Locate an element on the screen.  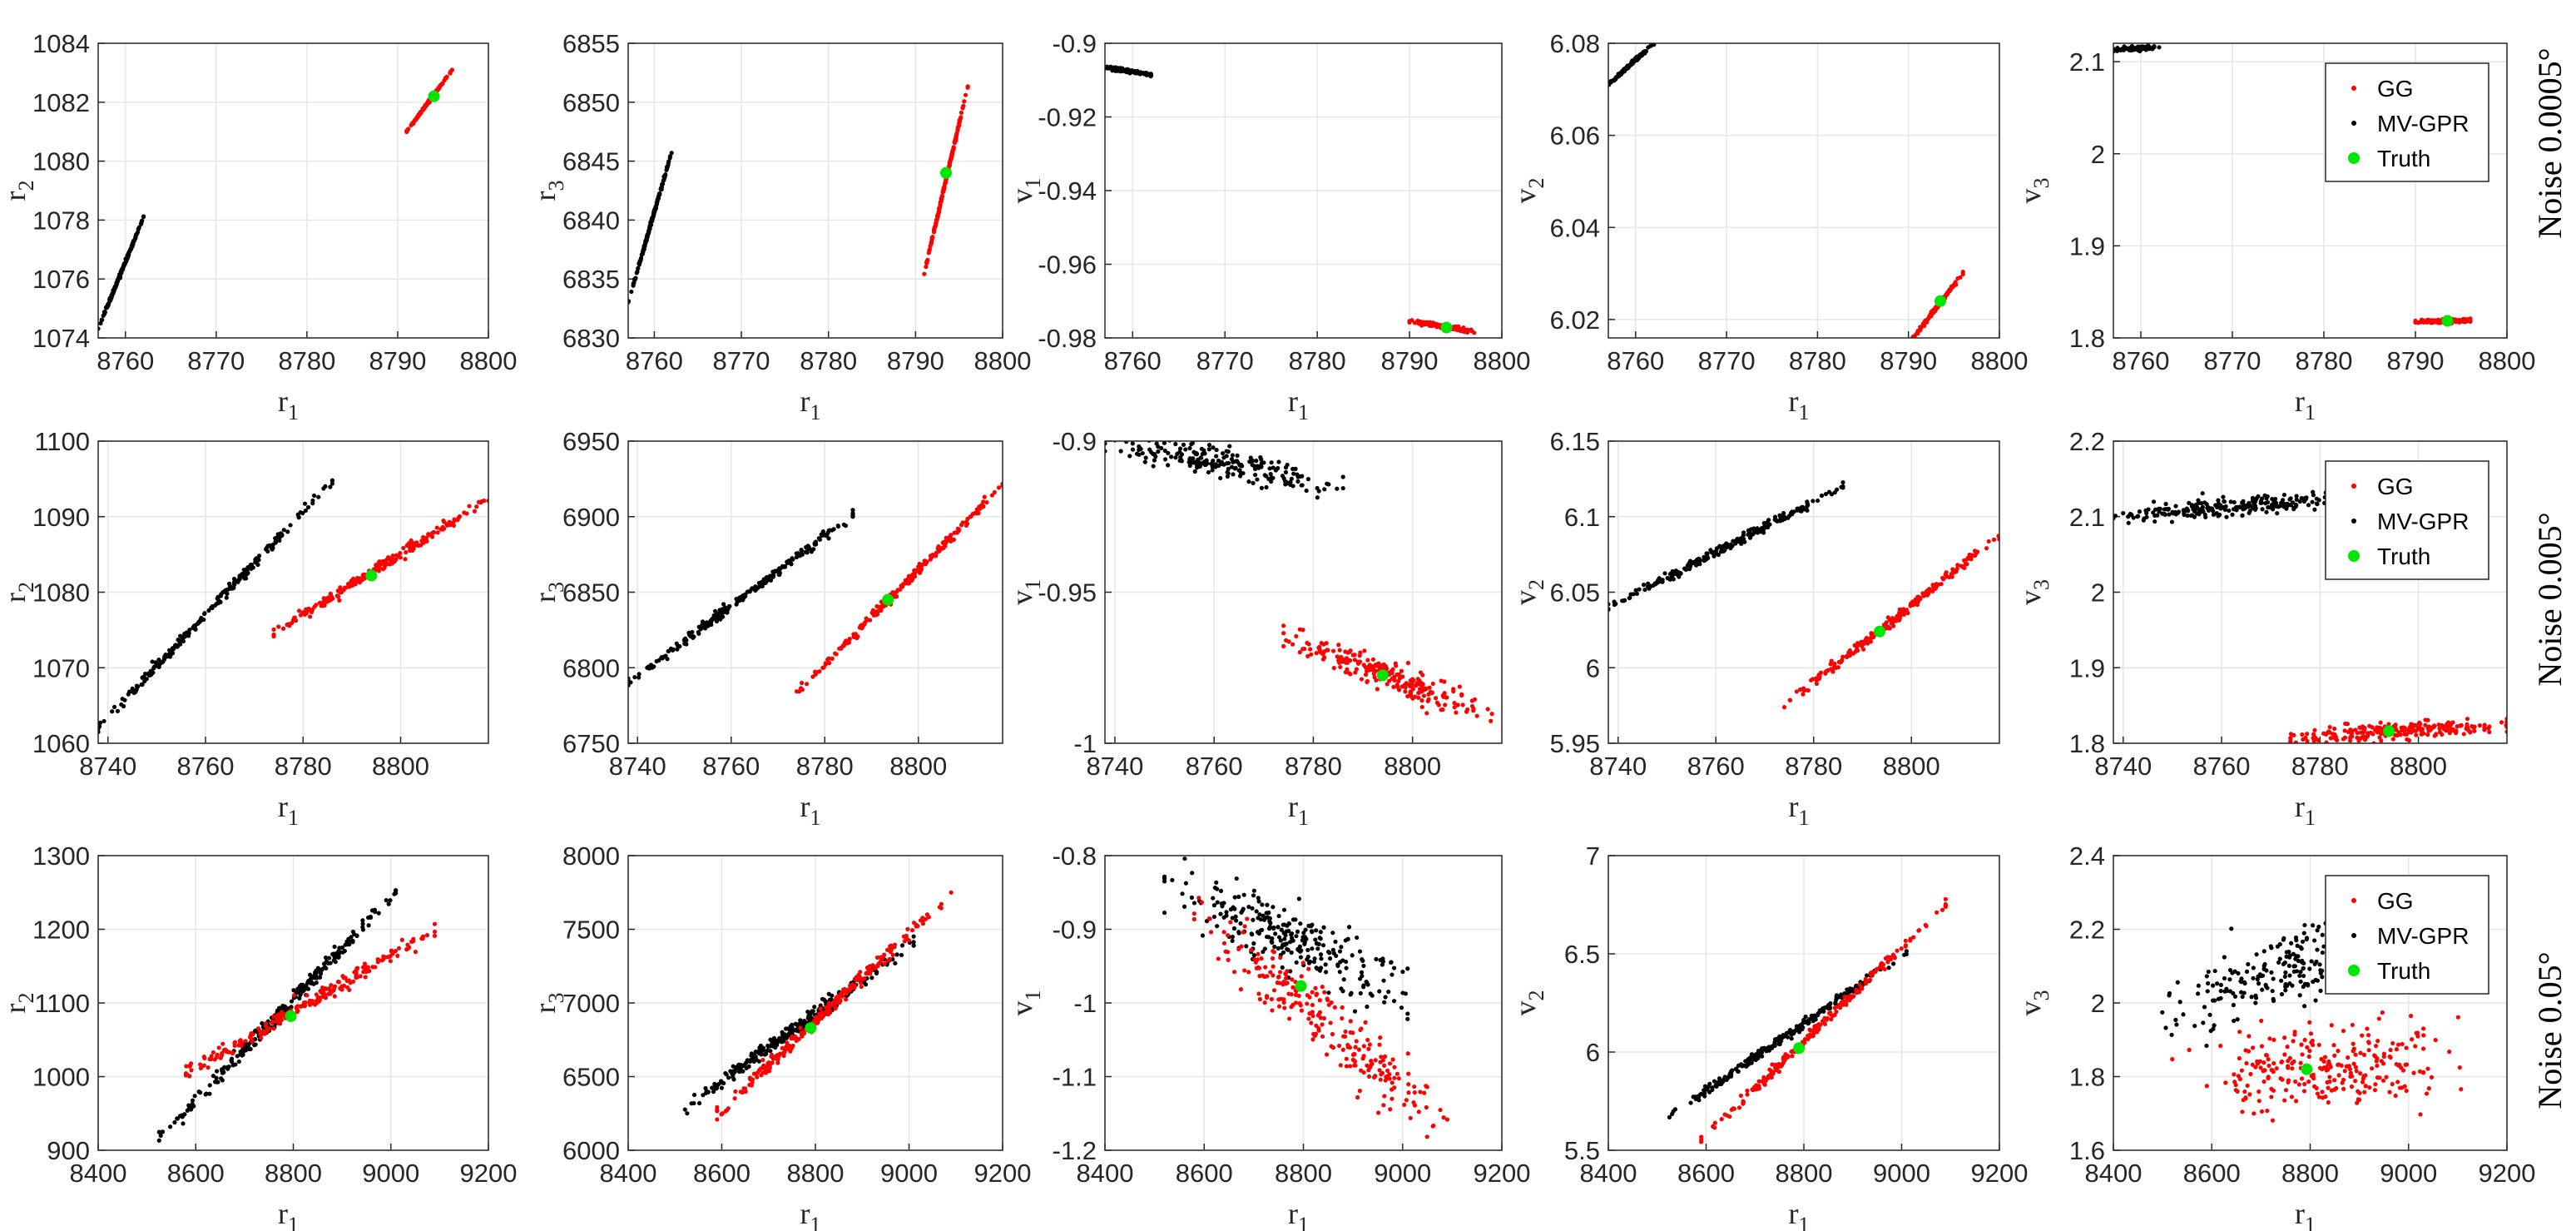
truth-marker is located at coordinates (1940, 301).